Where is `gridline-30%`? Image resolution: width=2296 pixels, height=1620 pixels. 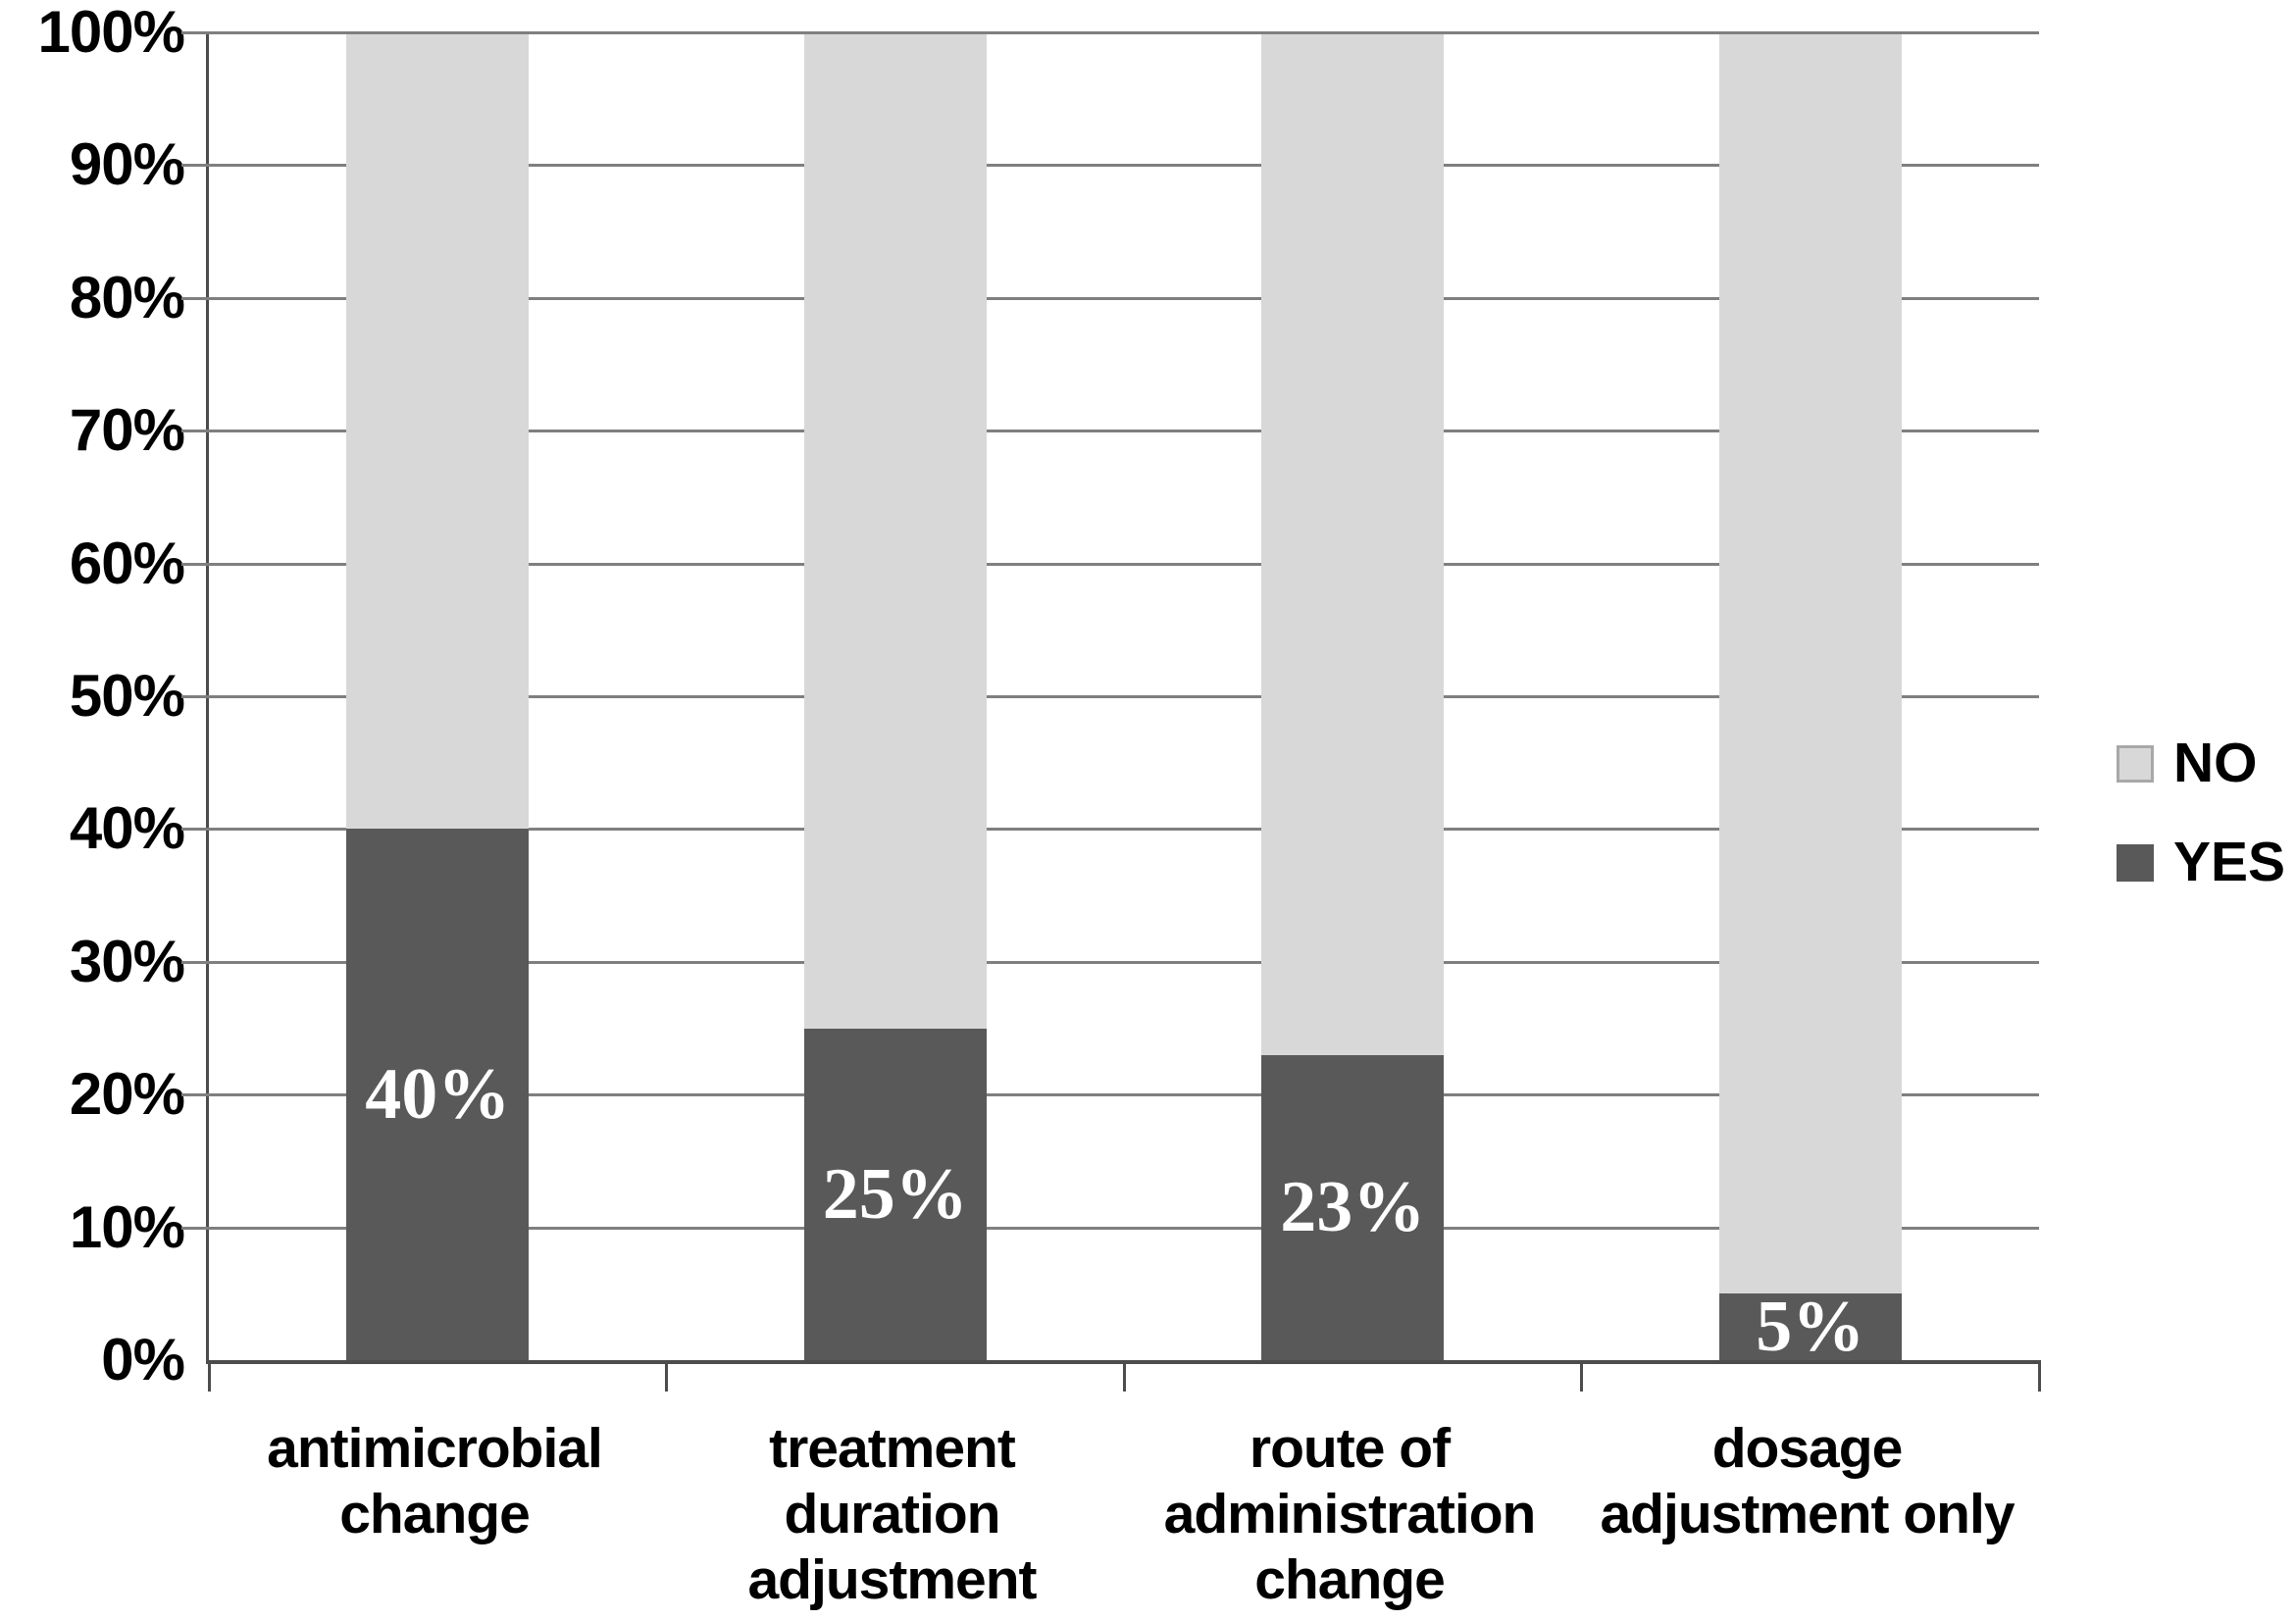
gridline-30% is located at coordinates (1110, 962).